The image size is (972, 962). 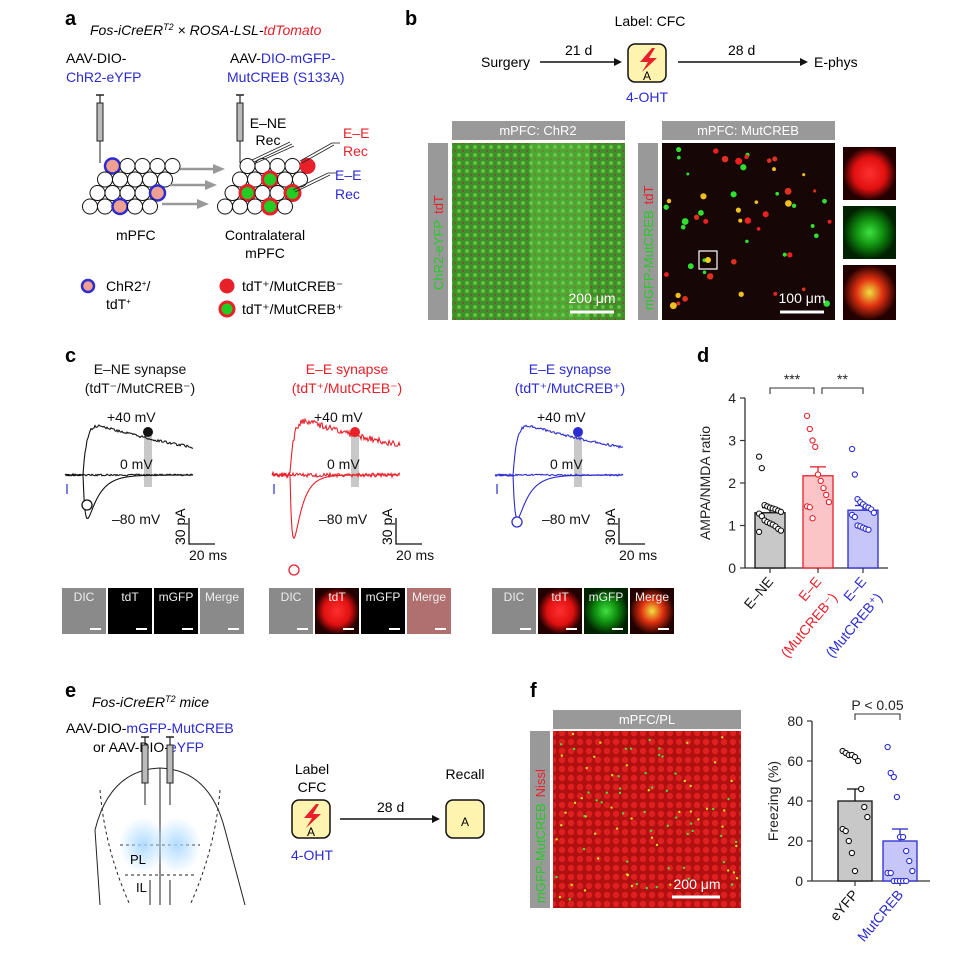 What do you see at coordinates (150, 702) in the screenshot?
I see `mice-label: Fos-iCreERT2 mice` at bounding box center [150, 702].